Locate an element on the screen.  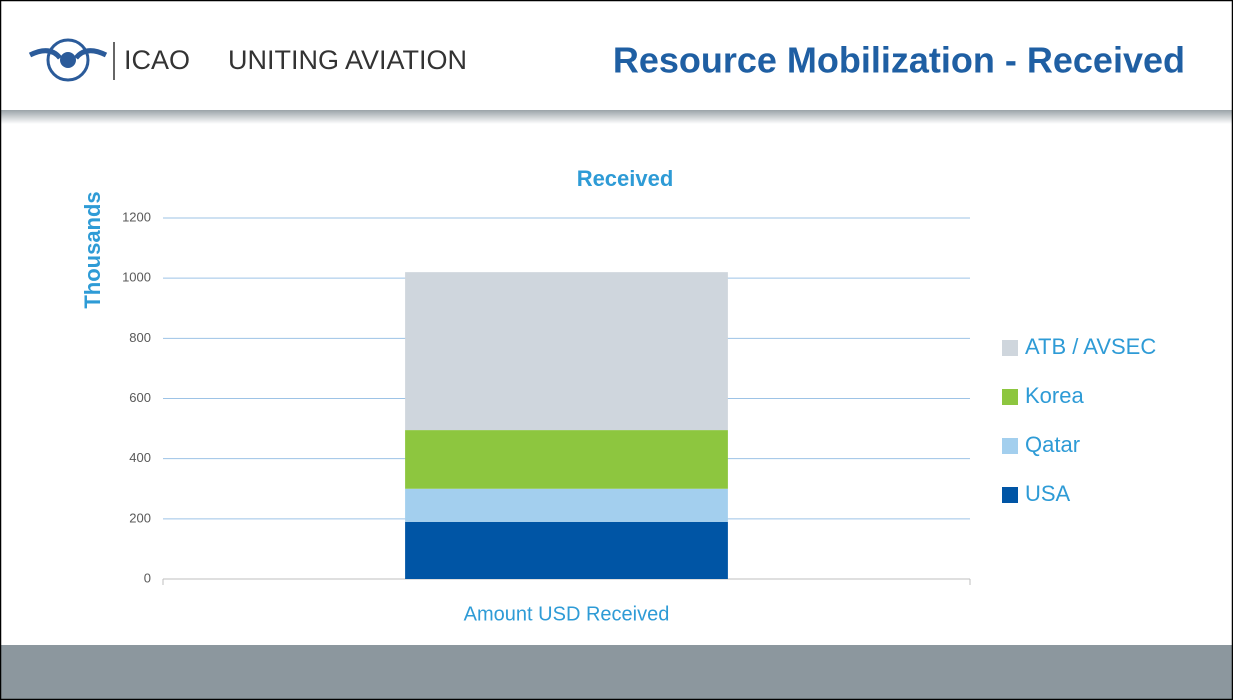
x-tick-label: Amount USD Received is located at coordinates (567, 614).